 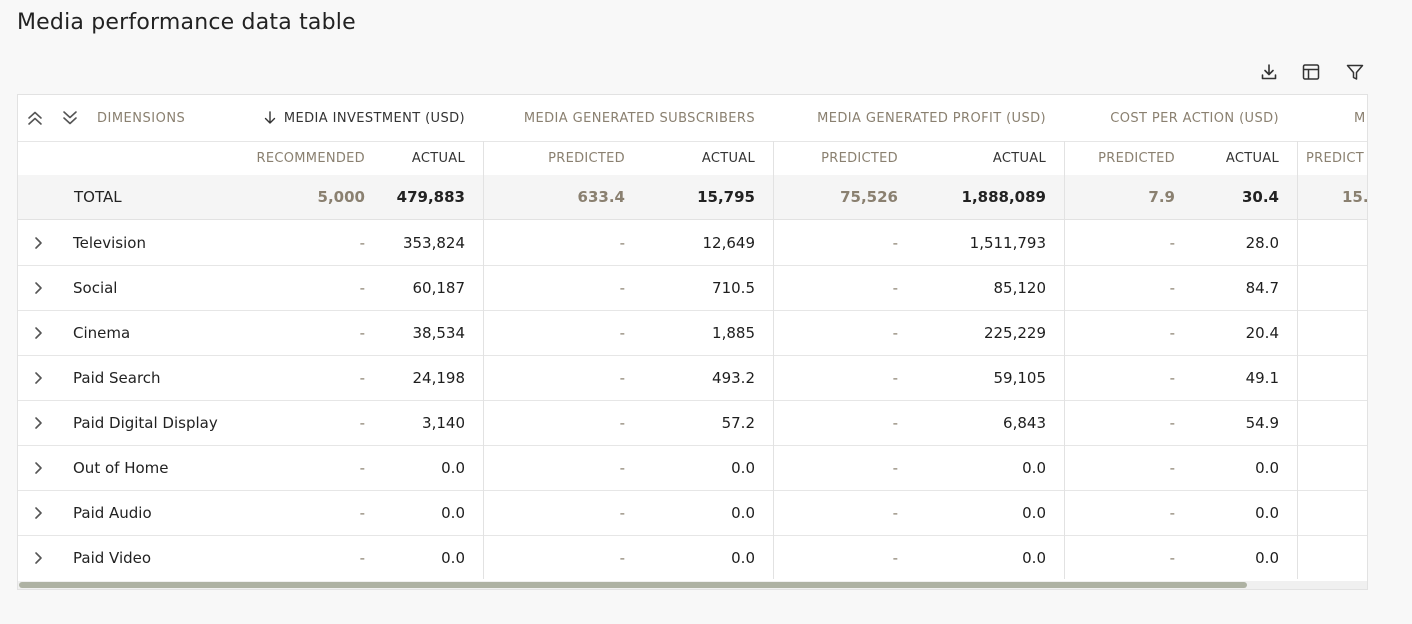 I want to click on horizontal-scrollbar, so click(x=692, y=585).